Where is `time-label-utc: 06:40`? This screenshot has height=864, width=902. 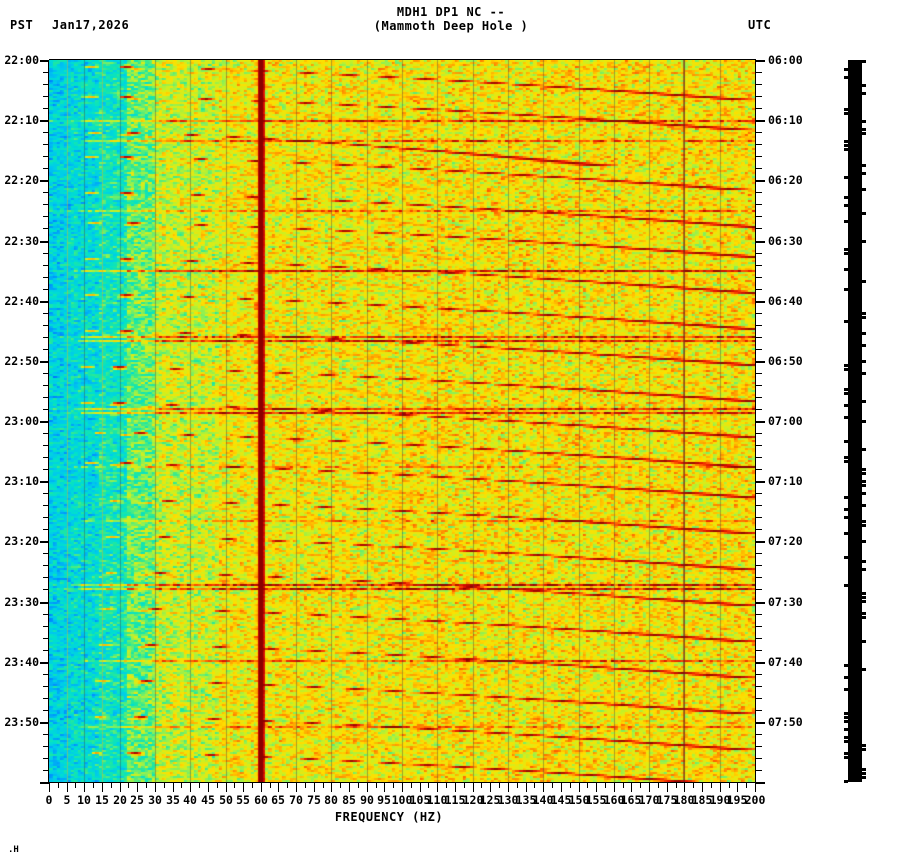
time-label-utc: 06:40 is located at coordinates (785, 301).